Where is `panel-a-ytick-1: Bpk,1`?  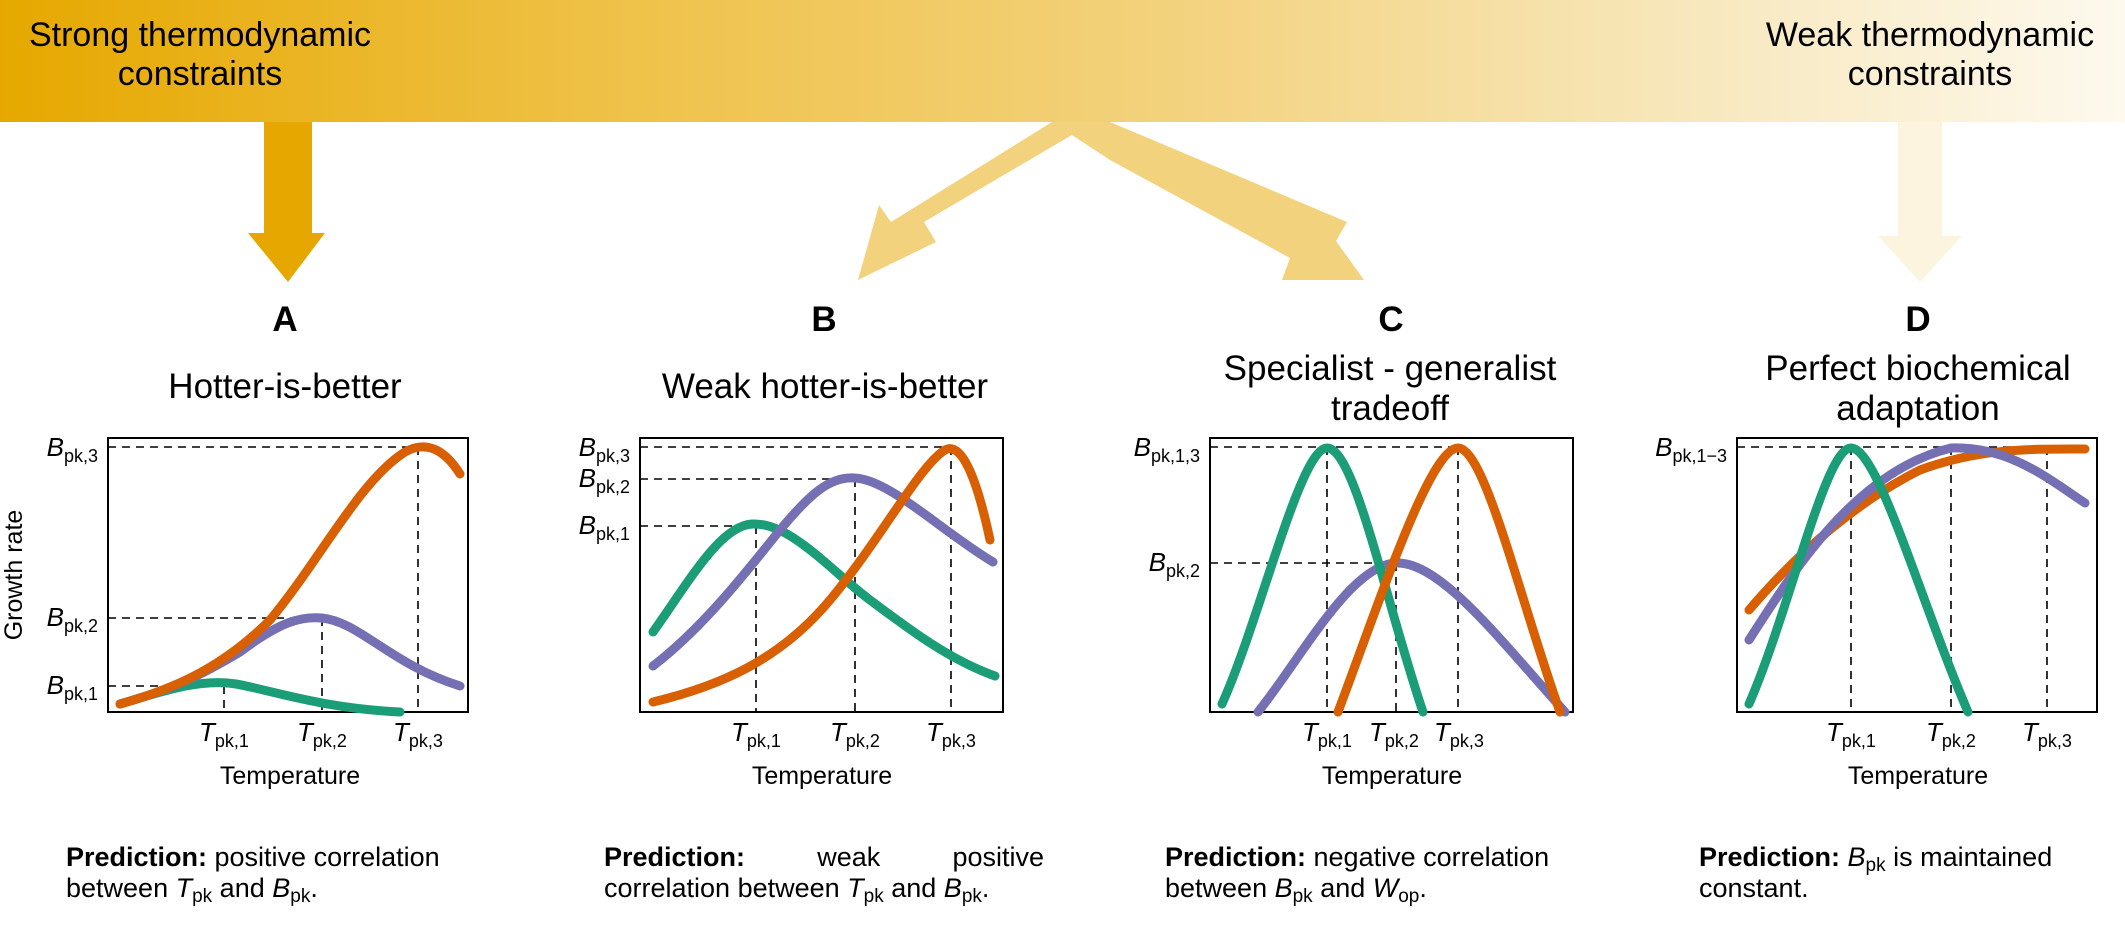
panel-a-ytick-1: Bpk,1 is located at coordinates (72, 687).